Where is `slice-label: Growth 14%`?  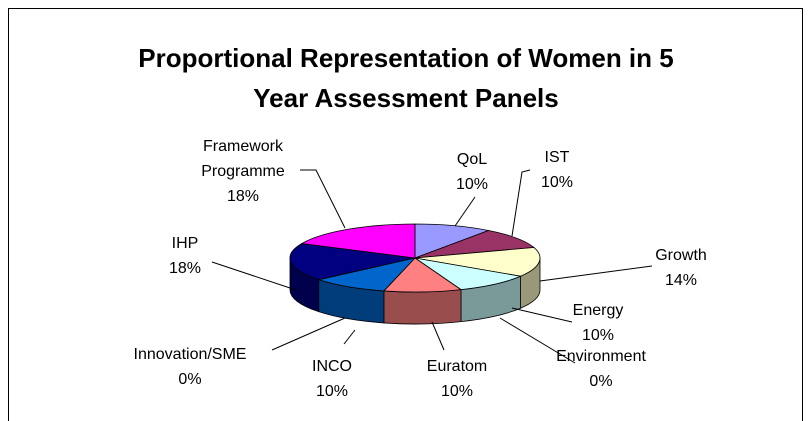 slice-label: Growth 14% is located at coordinates (681, 268).